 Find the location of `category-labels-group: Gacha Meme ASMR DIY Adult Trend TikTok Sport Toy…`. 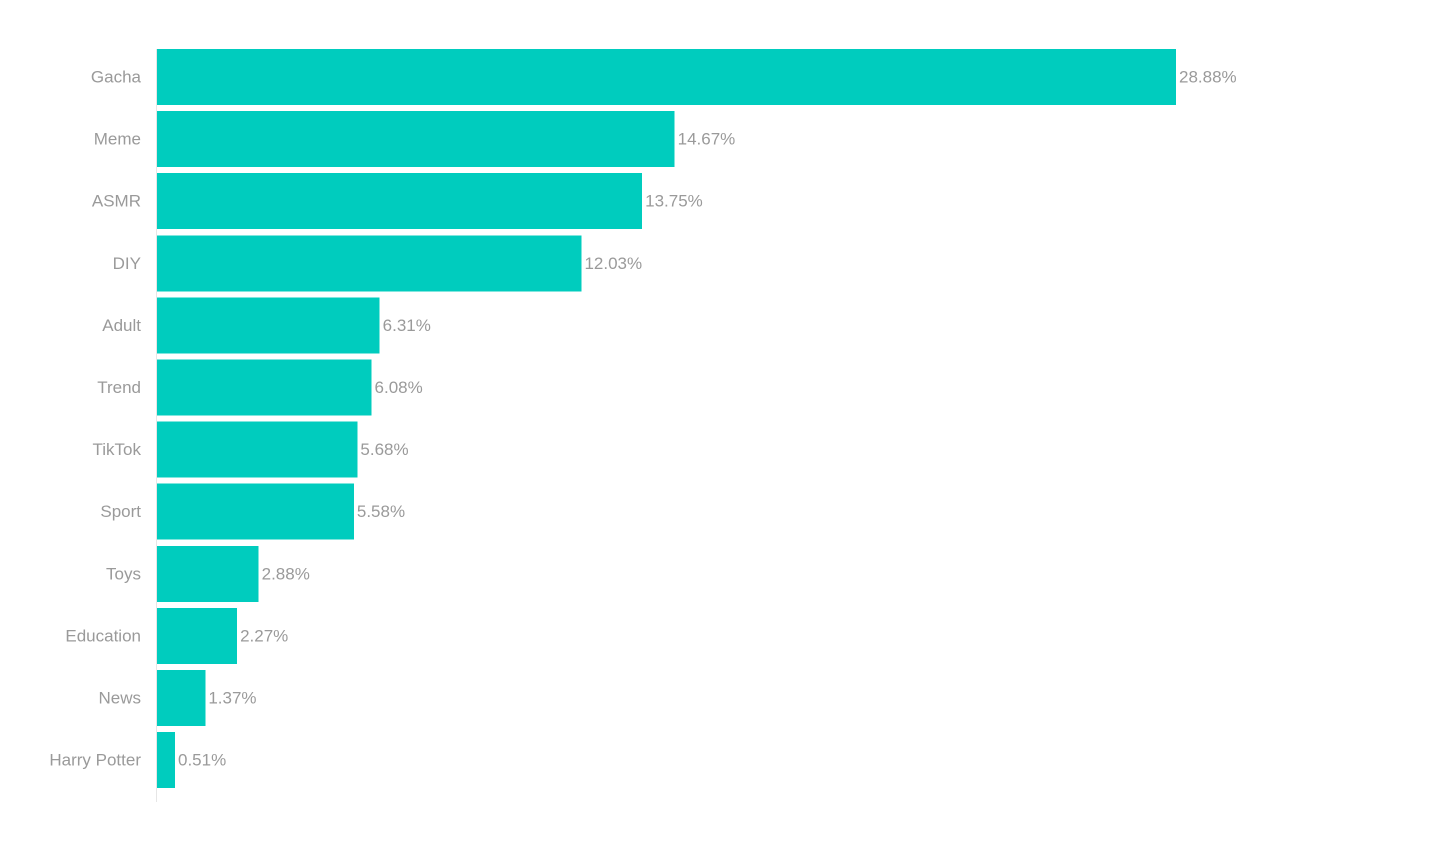

category-labels-group: Gacha Meme ASMR DIY Adult Trend TikTok Sport Toy… is located at coordinates (95, 419).